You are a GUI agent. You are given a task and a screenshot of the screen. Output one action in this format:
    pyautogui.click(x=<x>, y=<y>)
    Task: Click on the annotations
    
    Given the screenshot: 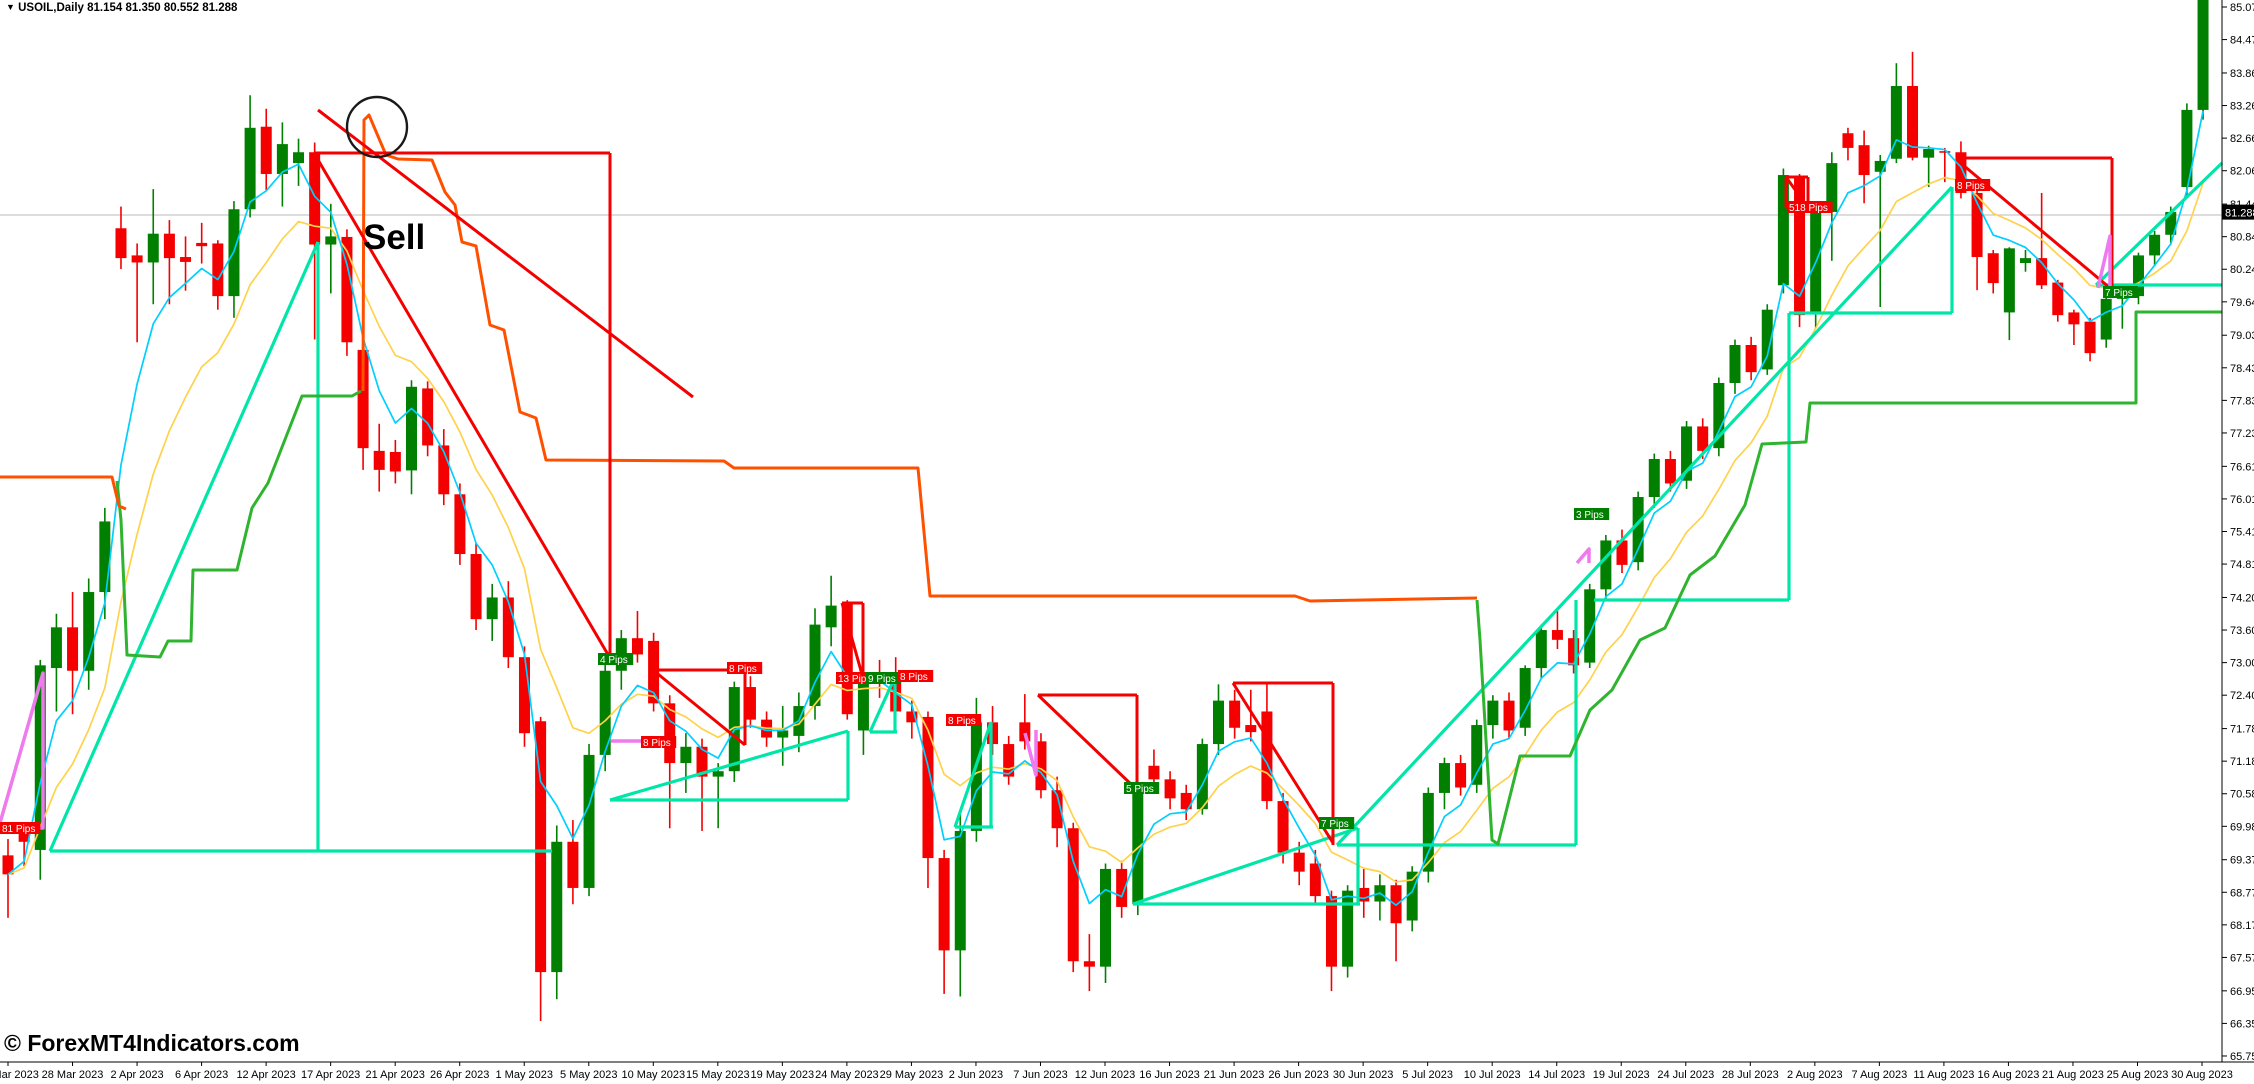 What is the action you would take?
    pyautogui.click(x=377, y=127)
    